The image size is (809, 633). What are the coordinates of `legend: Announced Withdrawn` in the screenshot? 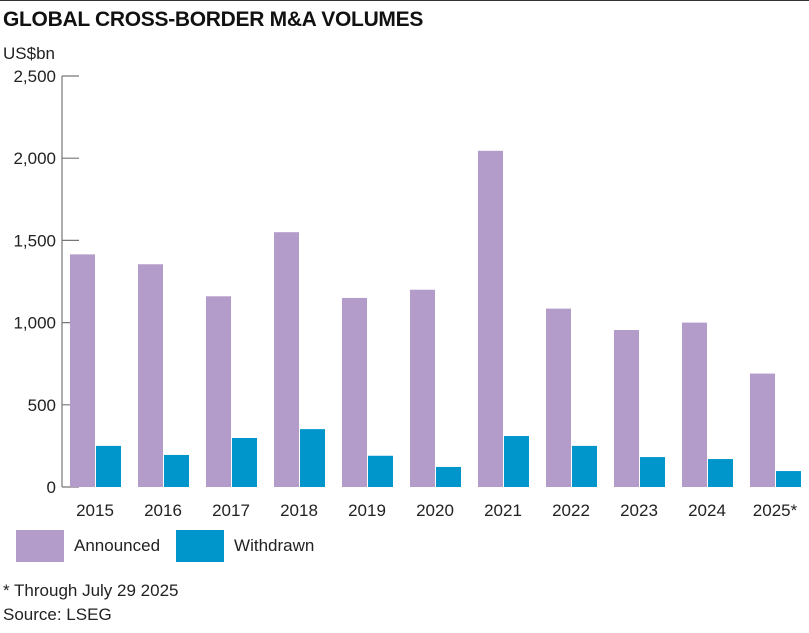 It's located at (165, 546).